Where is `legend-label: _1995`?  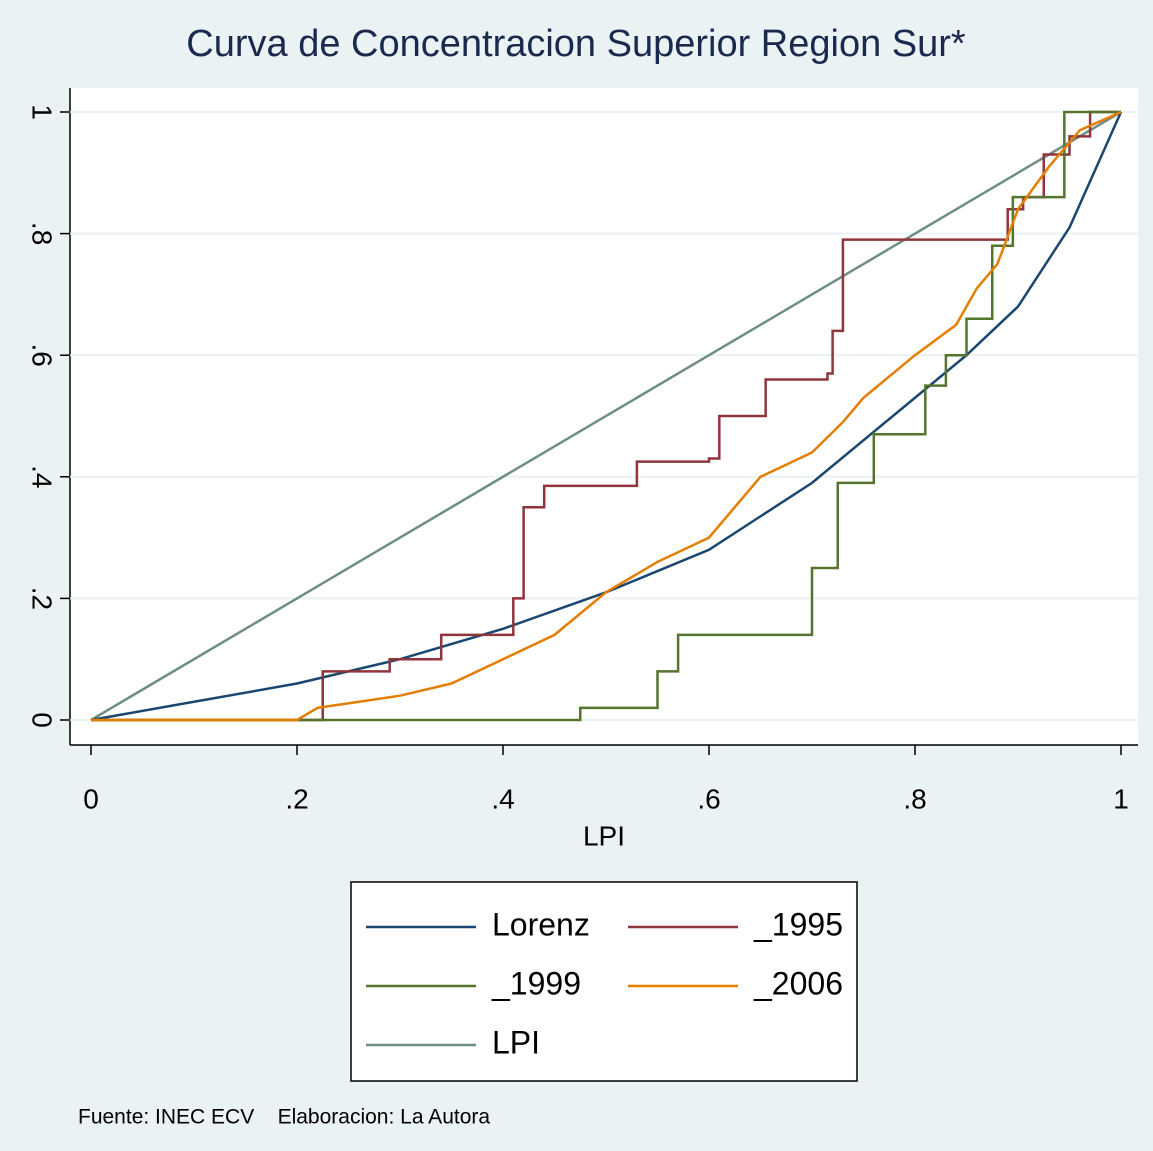
legend-label: _1995 is located at coordinates (798, 924).